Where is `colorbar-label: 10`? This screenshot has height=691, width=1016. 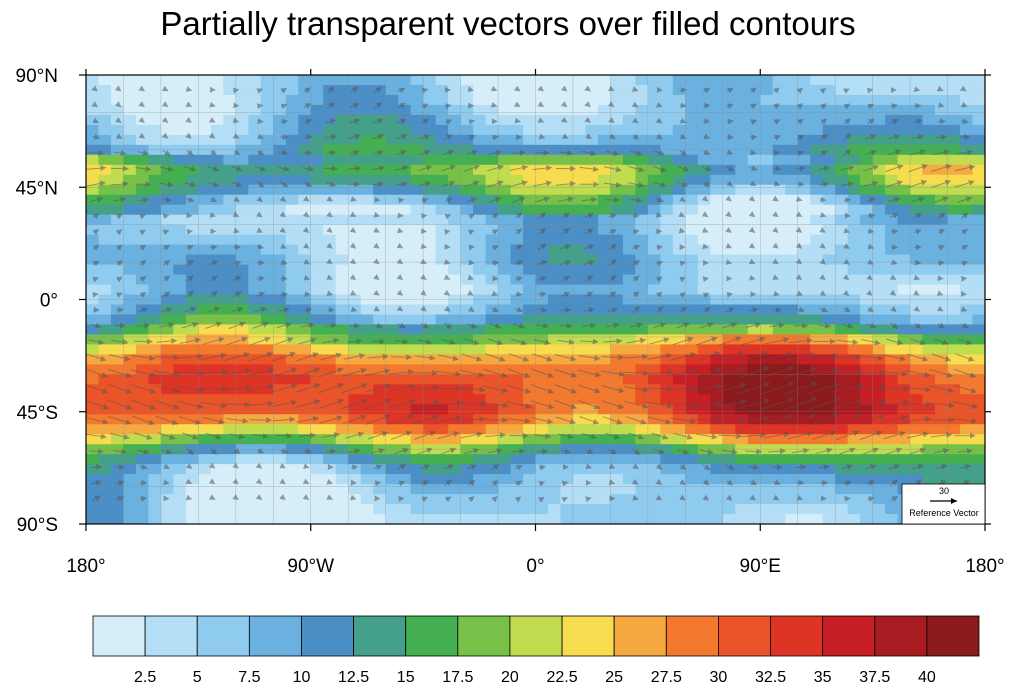 colorbar-label: 10 is located at coordinates (302, 677).